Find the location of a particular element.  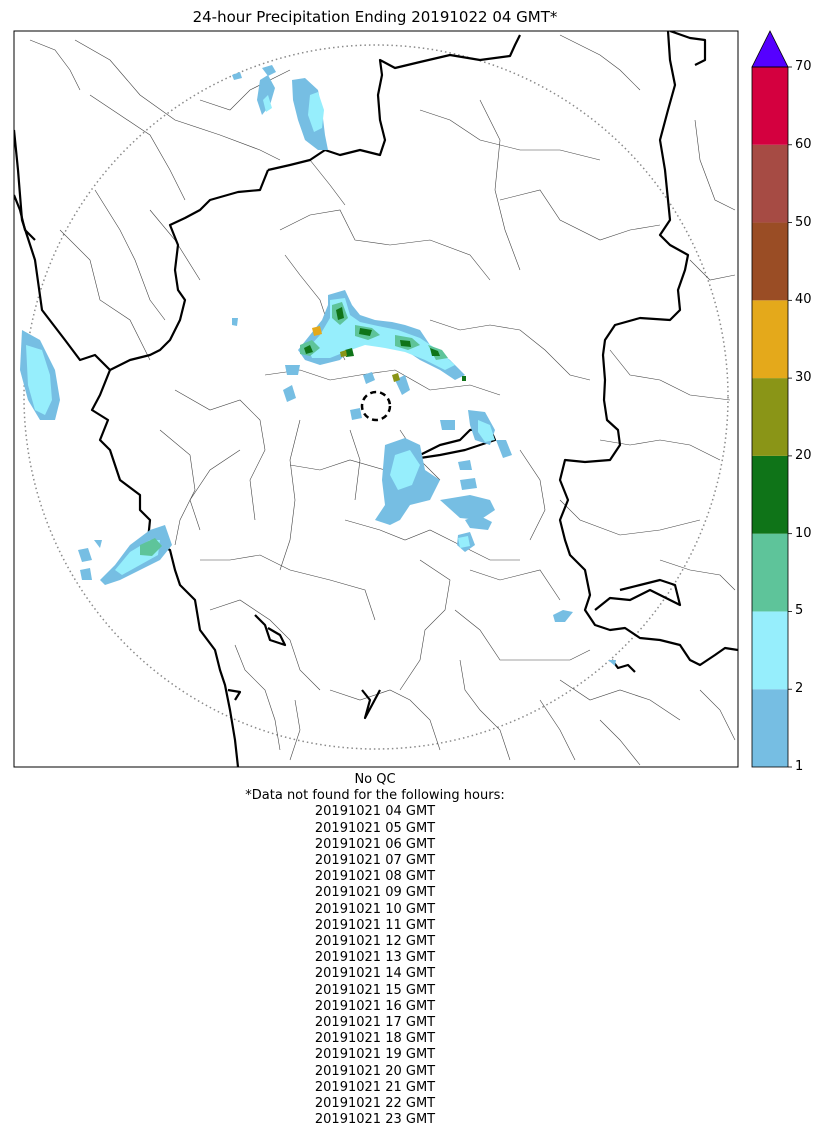

missing-hour-item: 20191021 04 GMT is located at coordinates (375, 812).